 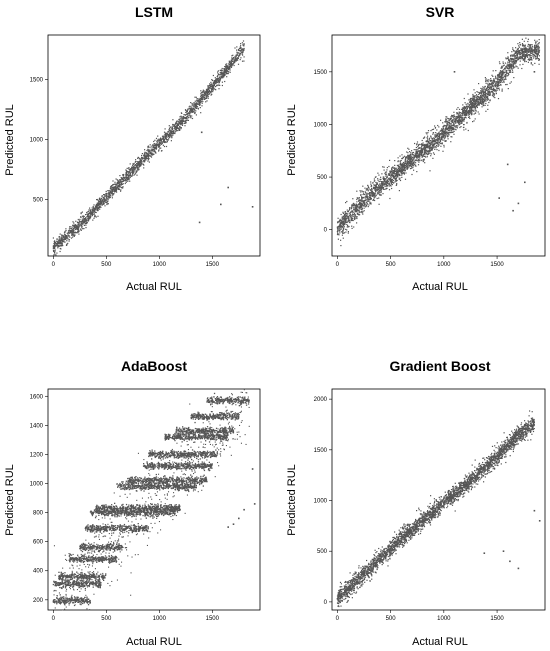 I want to click on data-points, so click(x=153, y=148).